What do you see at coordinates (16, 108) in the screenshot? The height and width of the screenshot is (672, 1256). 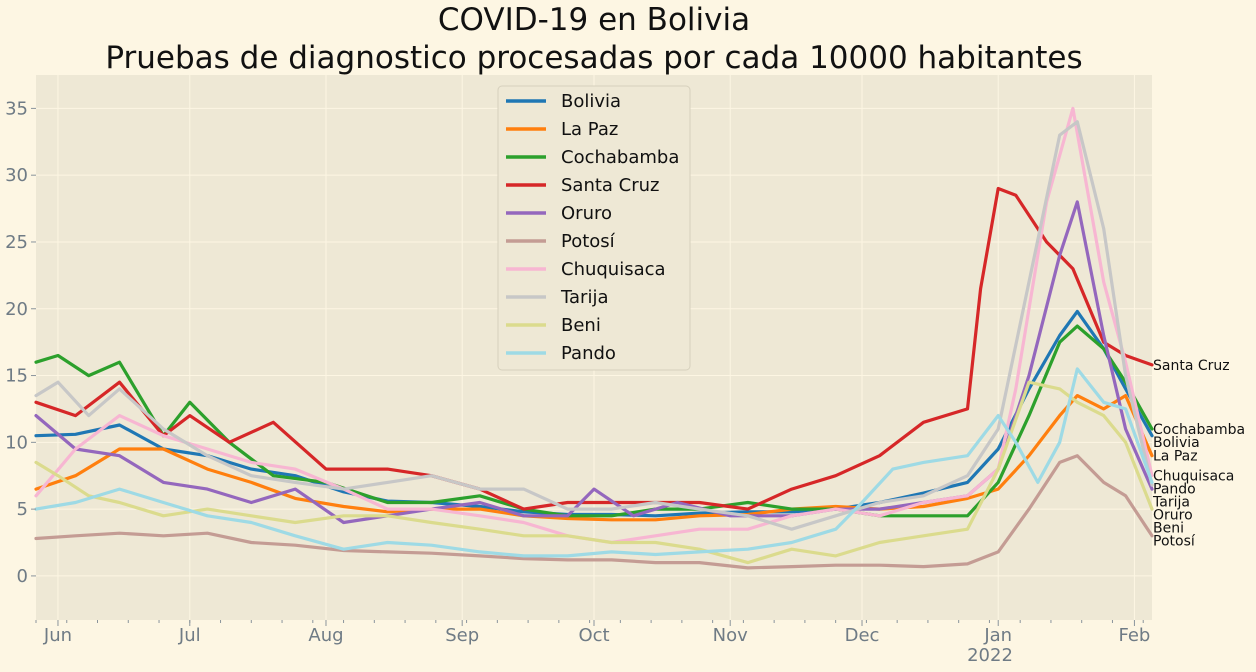 I see `y-tick-label: 35` at bounding box center [16, 108].